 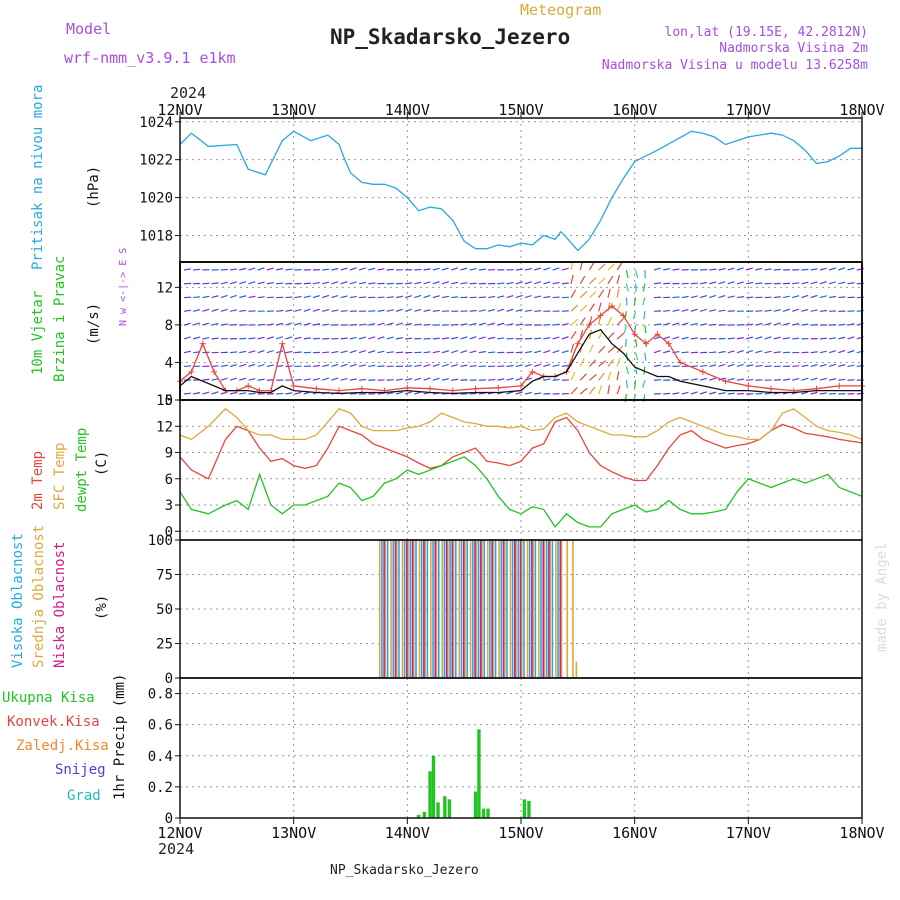 I want to click on pressure-unit: (hPa), so click(x=94, y=187).